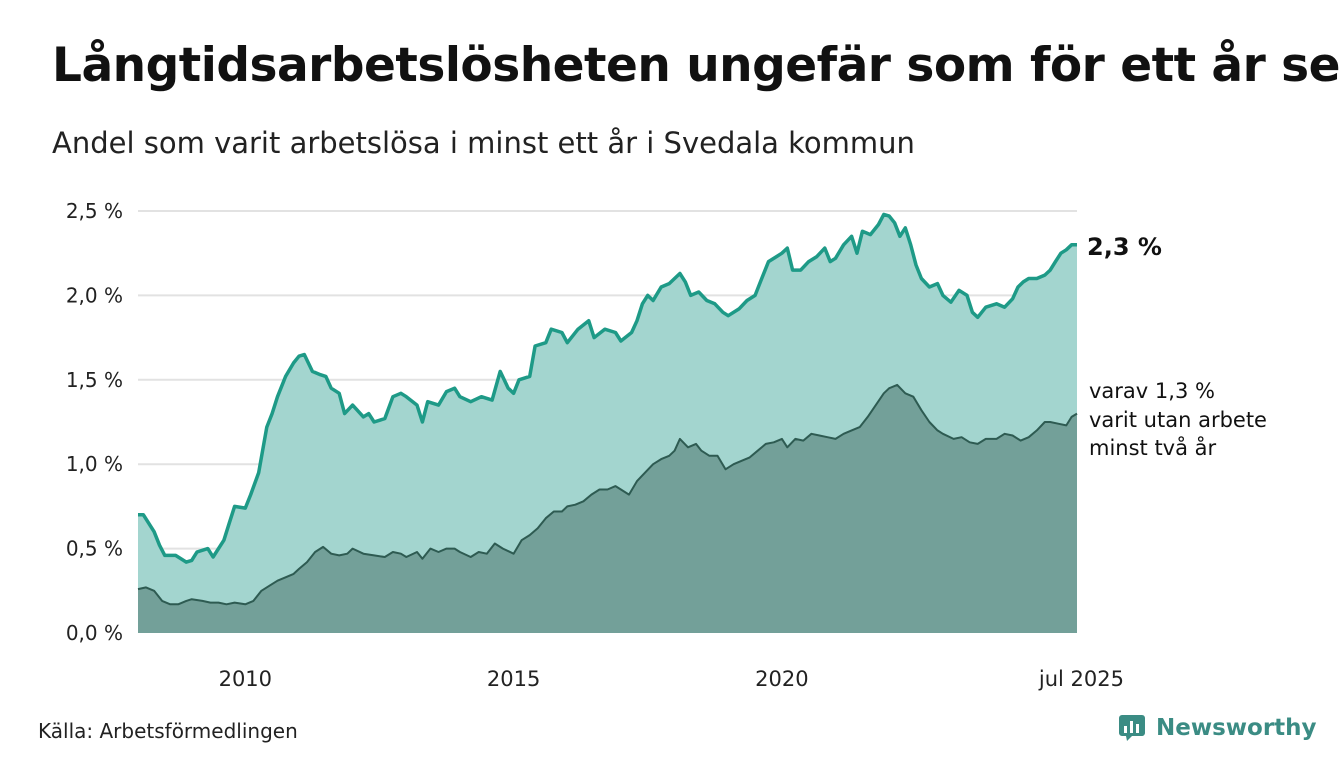  I want to click on y-tick-label-2: 1,0 %, so click(94, 464).